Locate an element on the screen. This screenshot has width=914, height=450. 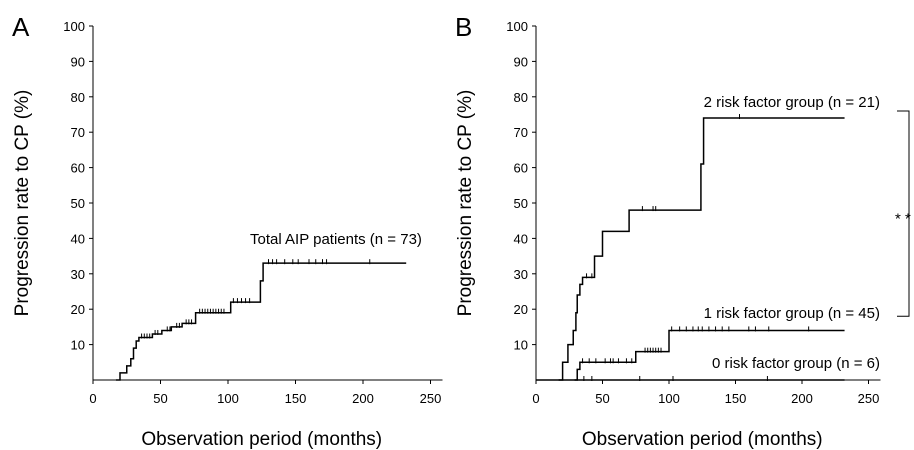
series-label: Total AIP patients (n = 73) is located at coordinates (336, 239).